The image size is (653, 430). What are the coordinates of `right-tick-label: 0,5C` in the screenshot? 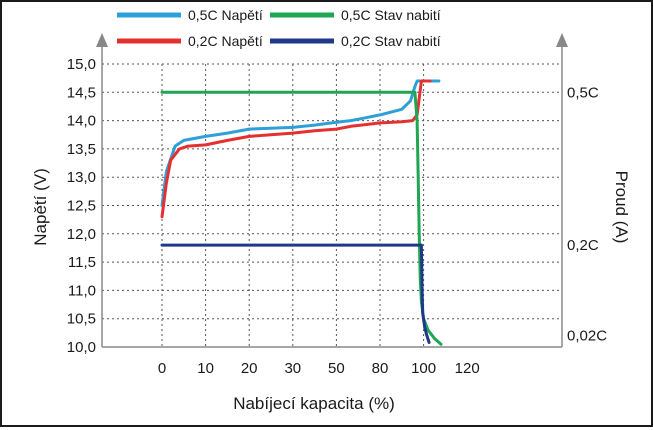 It's located at (583, 92).